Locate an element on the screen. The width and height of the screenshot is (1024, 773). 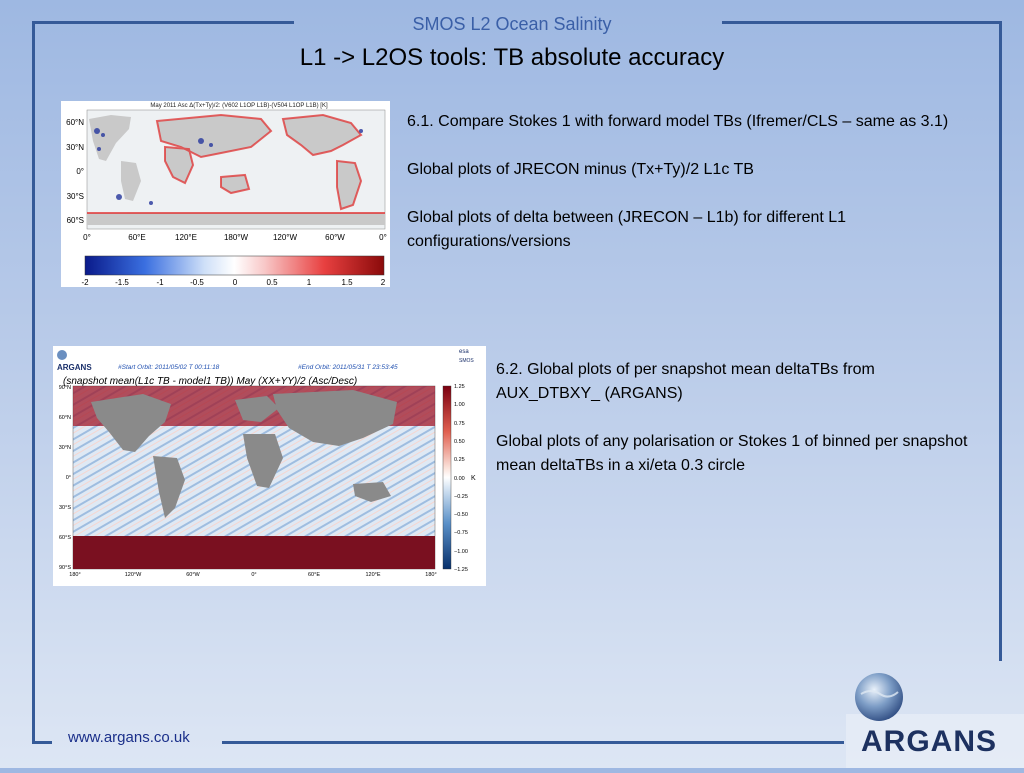
colorbar-tick: 0.5 is located at coordinates (272, 282).